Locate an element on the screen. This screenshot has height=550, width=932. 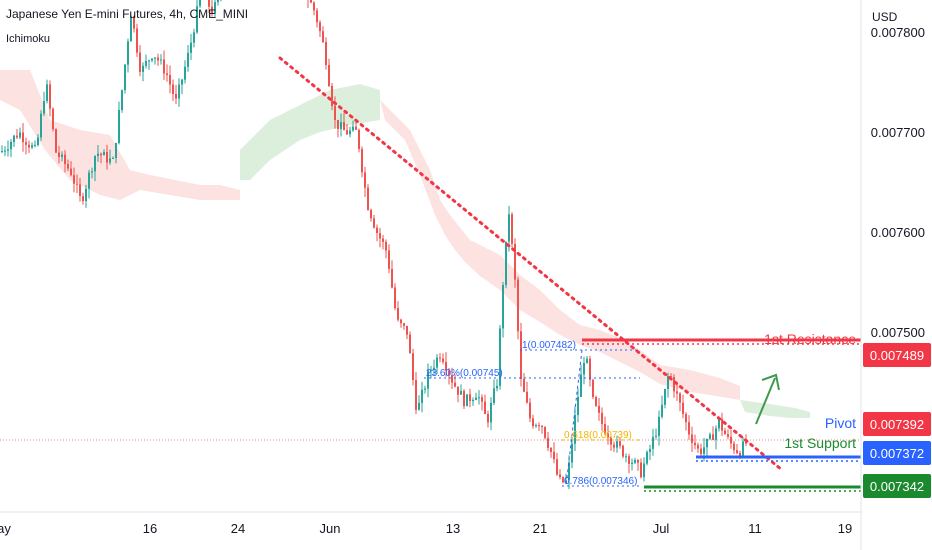
fib-trend-line is located at coordinates (574, 418).